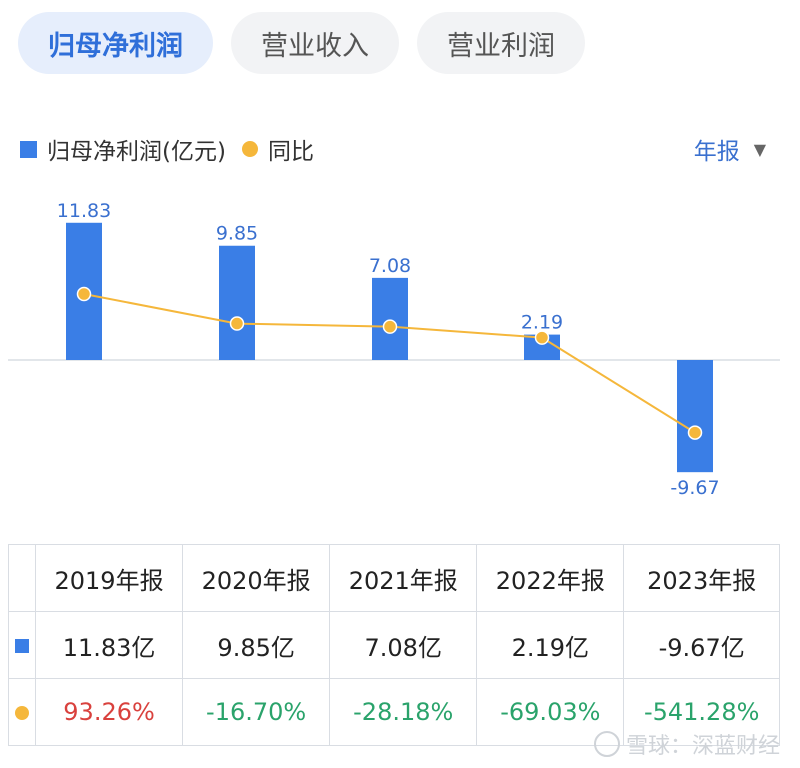 This screenshot has height=768, width=800. I want to click on bar-series-marker, so click(22, 646).